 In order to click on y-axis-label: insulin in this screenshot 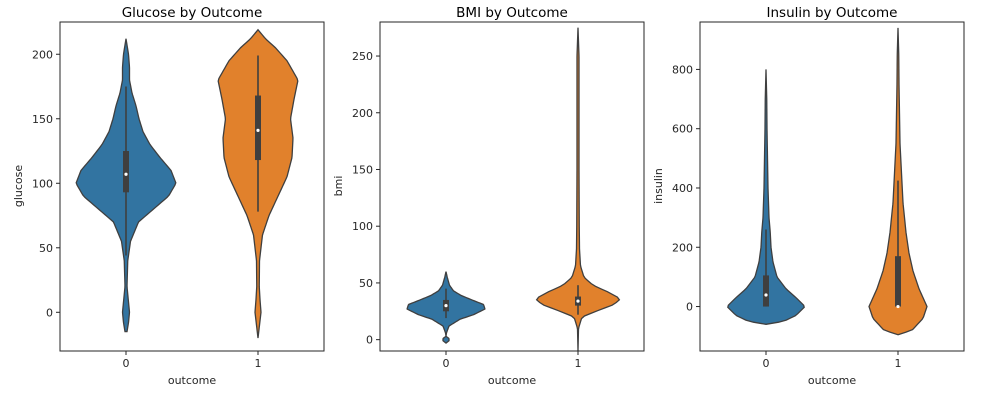, I will do `click(658, 186)`.